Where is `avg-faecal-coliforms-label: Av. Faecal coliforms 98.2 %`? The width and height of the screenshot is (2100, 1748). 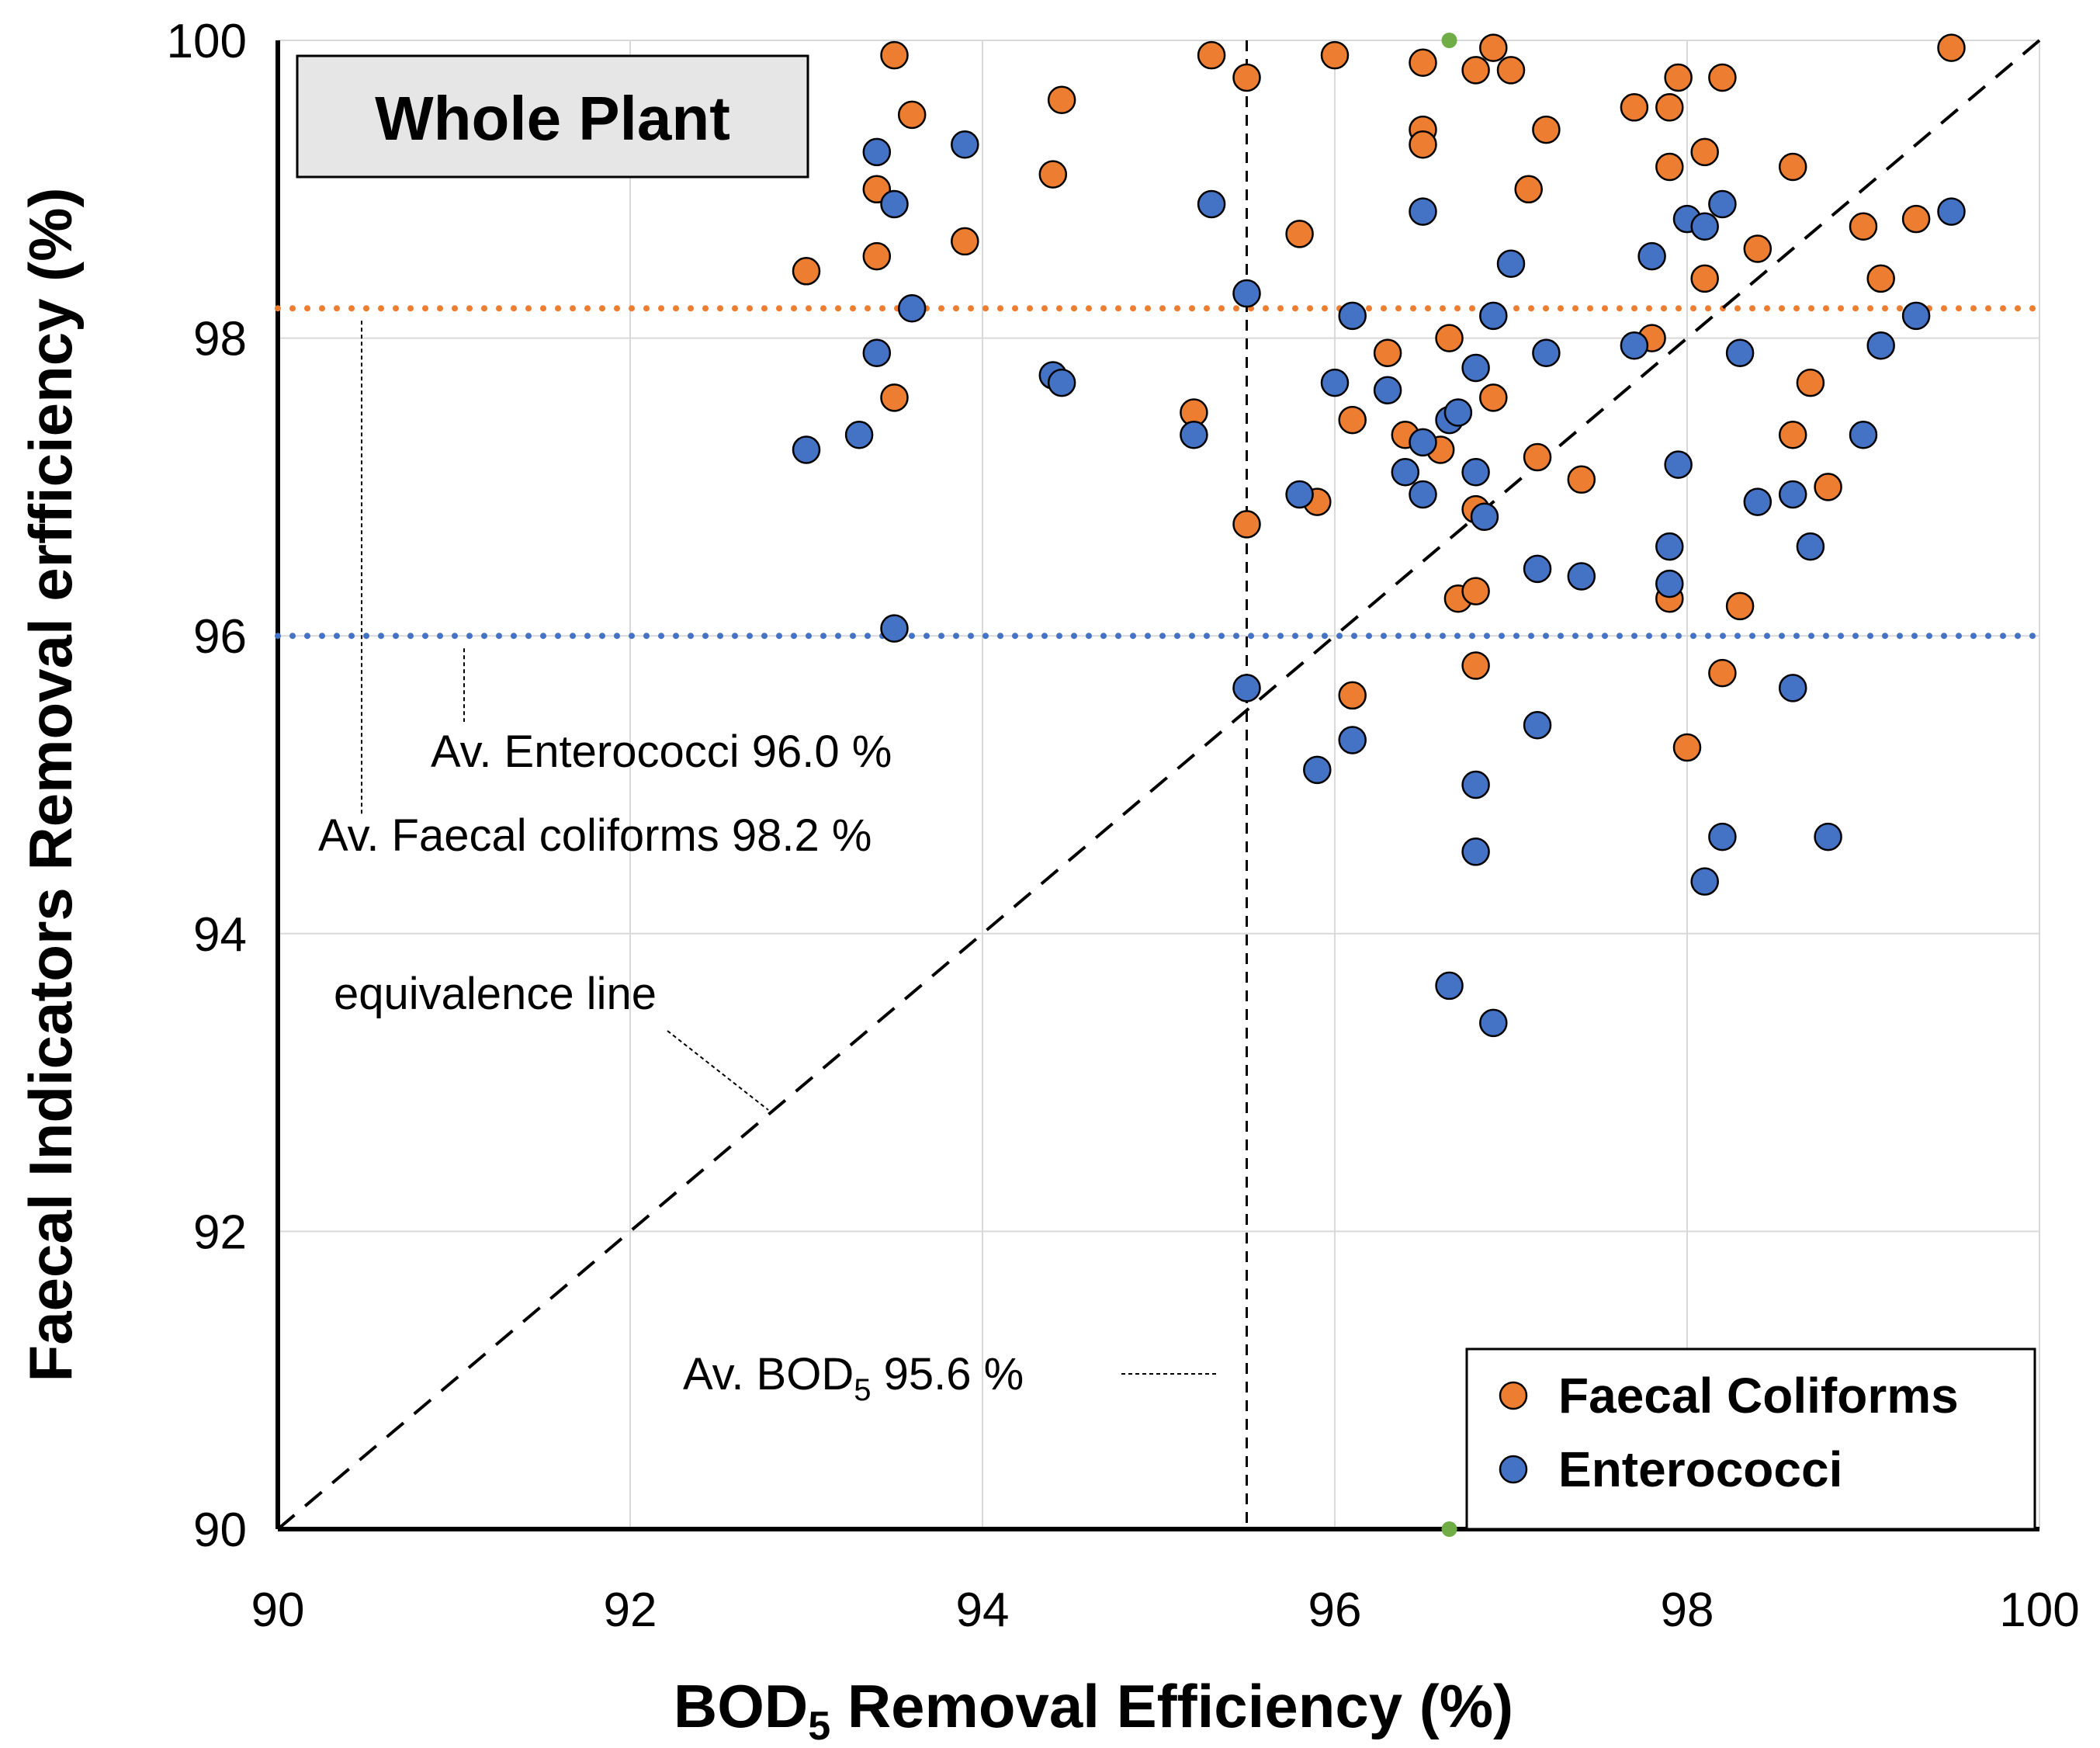 avg-faecal-coliforms-label: Av. Faecal coliforms 98.2 % is located at coordinates (595, 836).